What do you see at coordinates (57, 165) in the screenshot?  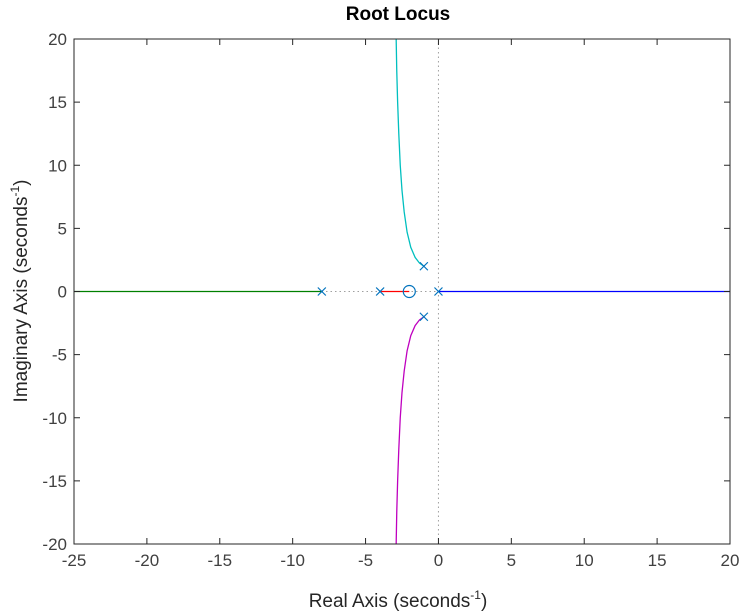 I see `y-tick-label: 10` at bounding box center [57, 165].